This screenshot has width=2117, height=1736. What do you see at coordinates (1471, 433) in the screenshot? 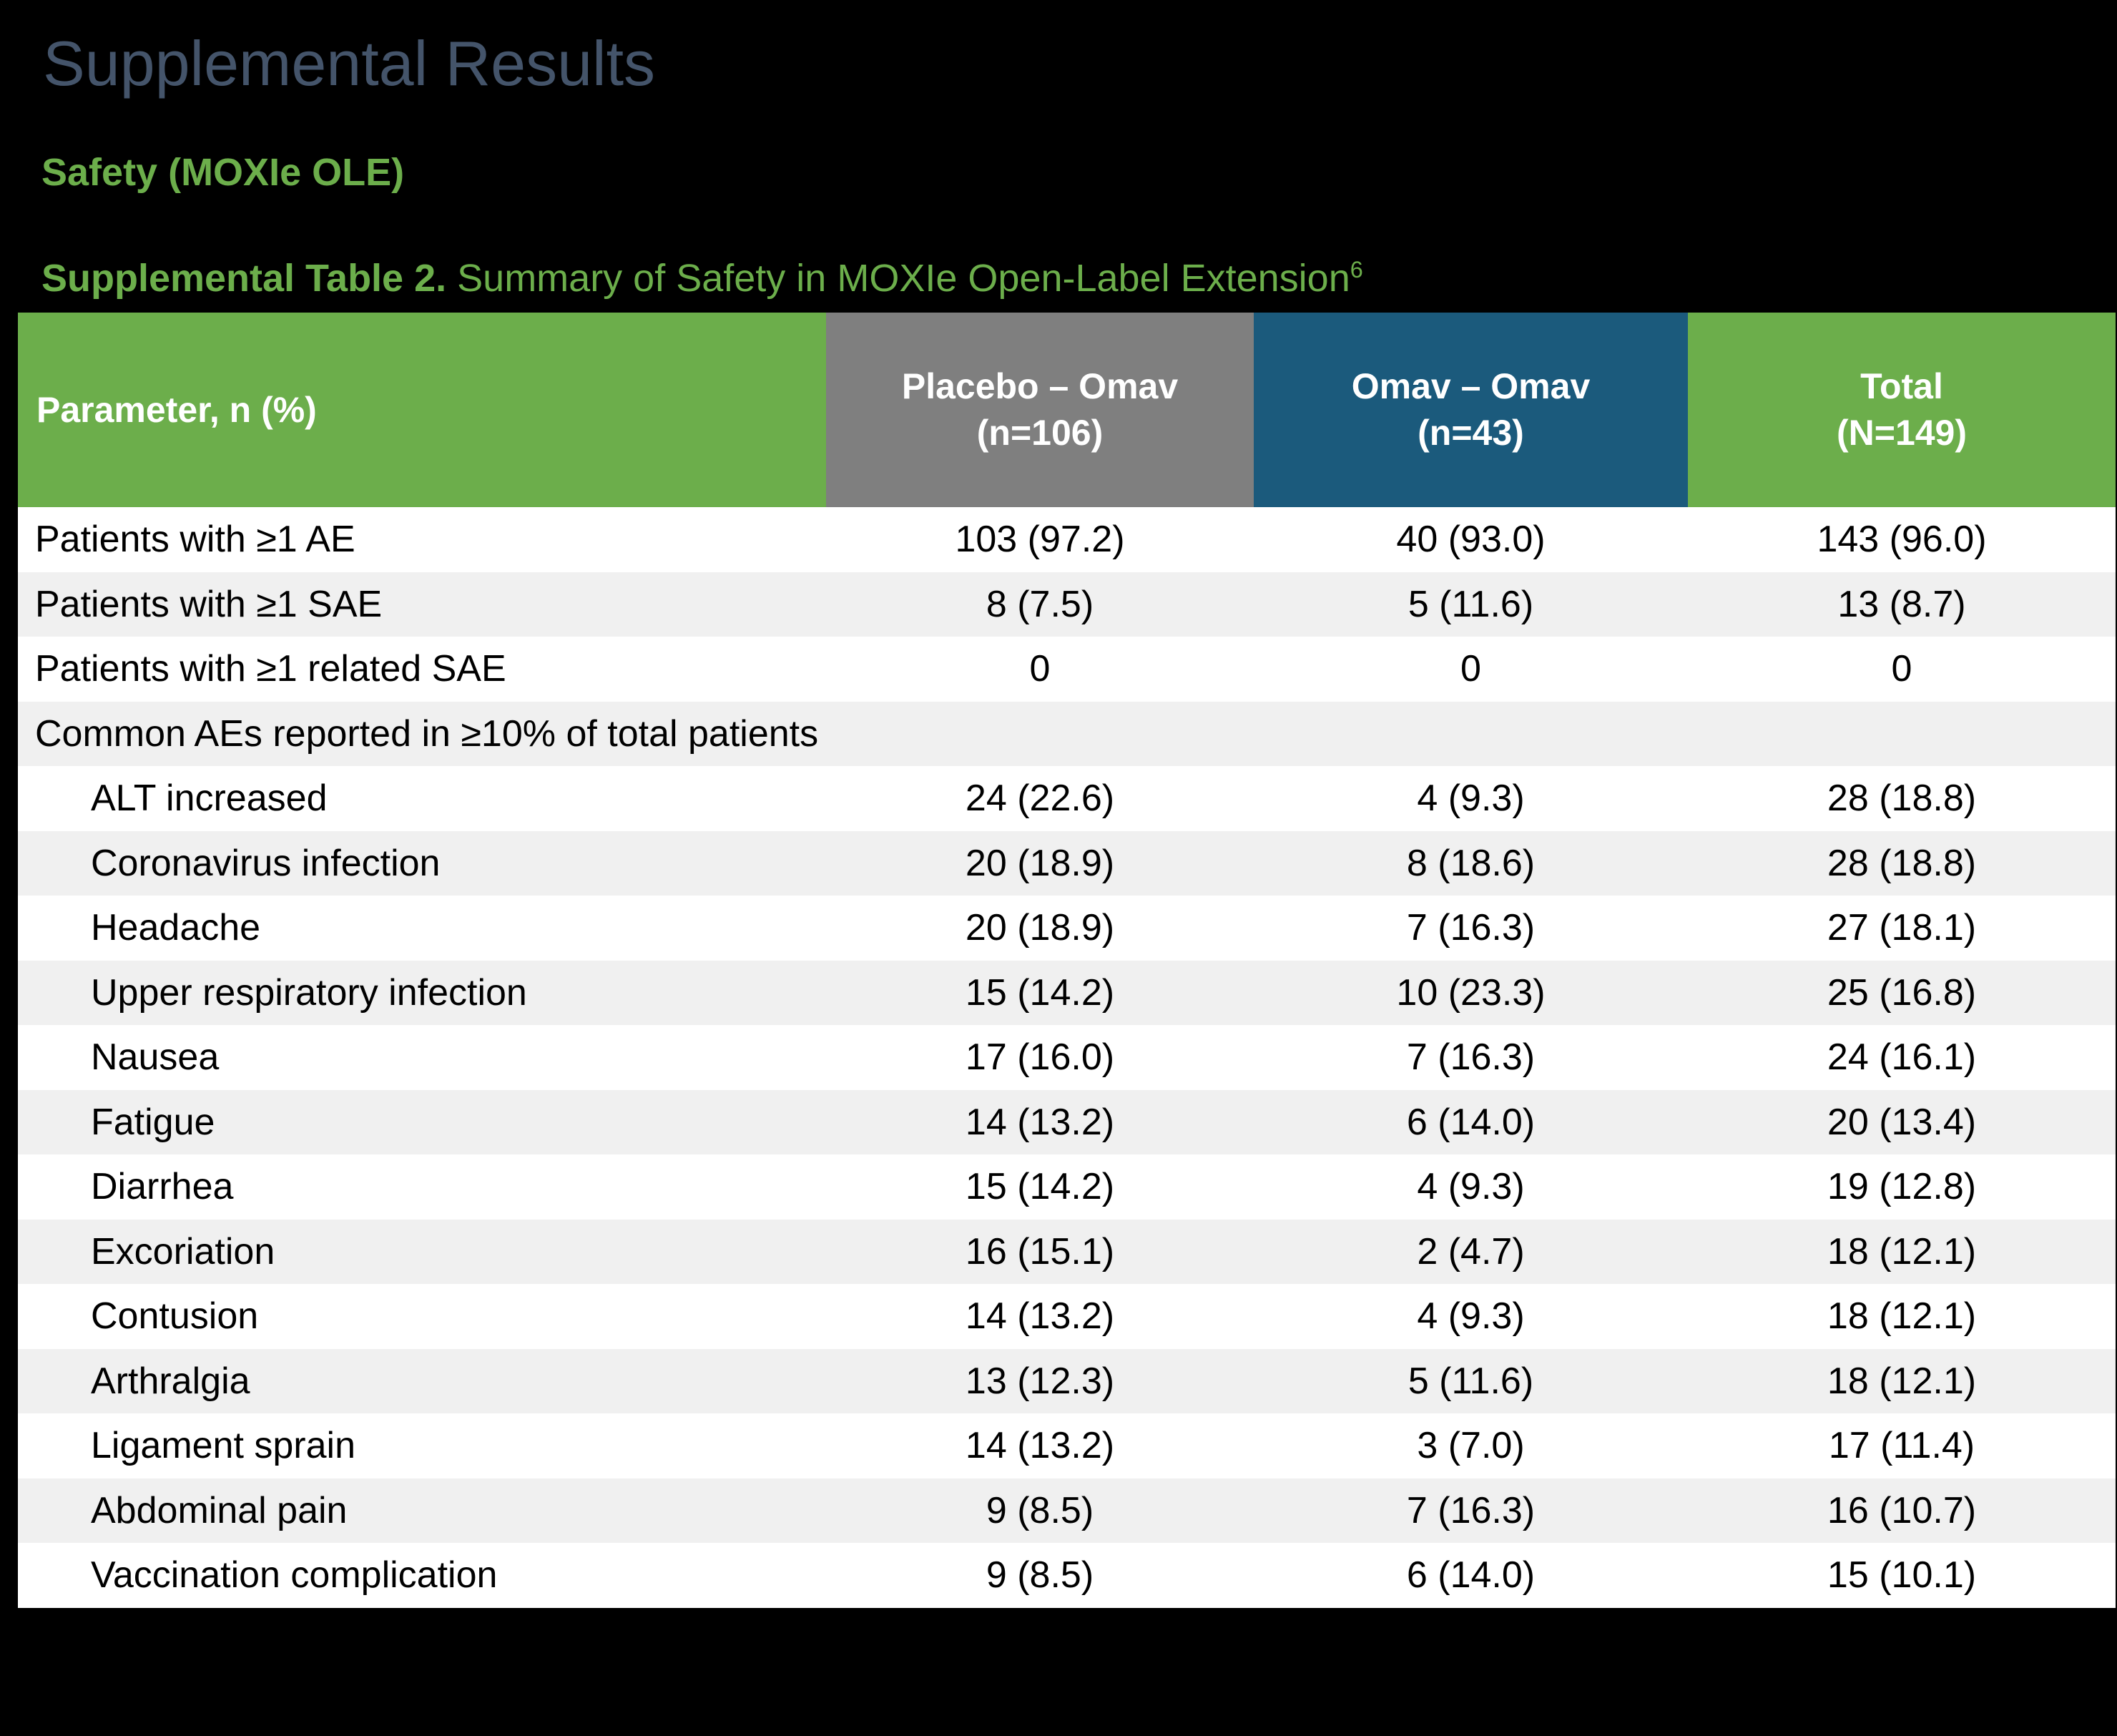
I see `column-header-omav-omav-line2: (n=43)` at bounding box center [1471, 433].